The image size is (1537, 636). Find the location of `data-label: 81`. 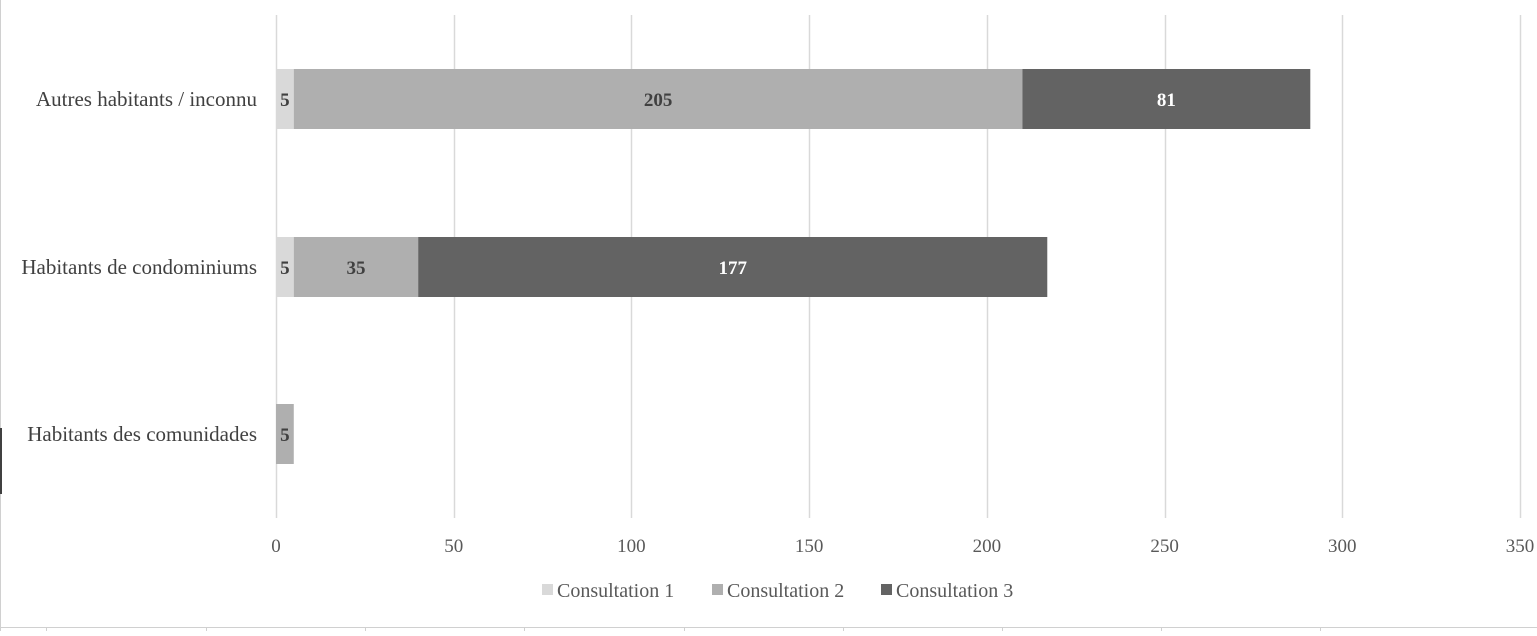

data-label: 81 is located at coordinates (1166, 100).